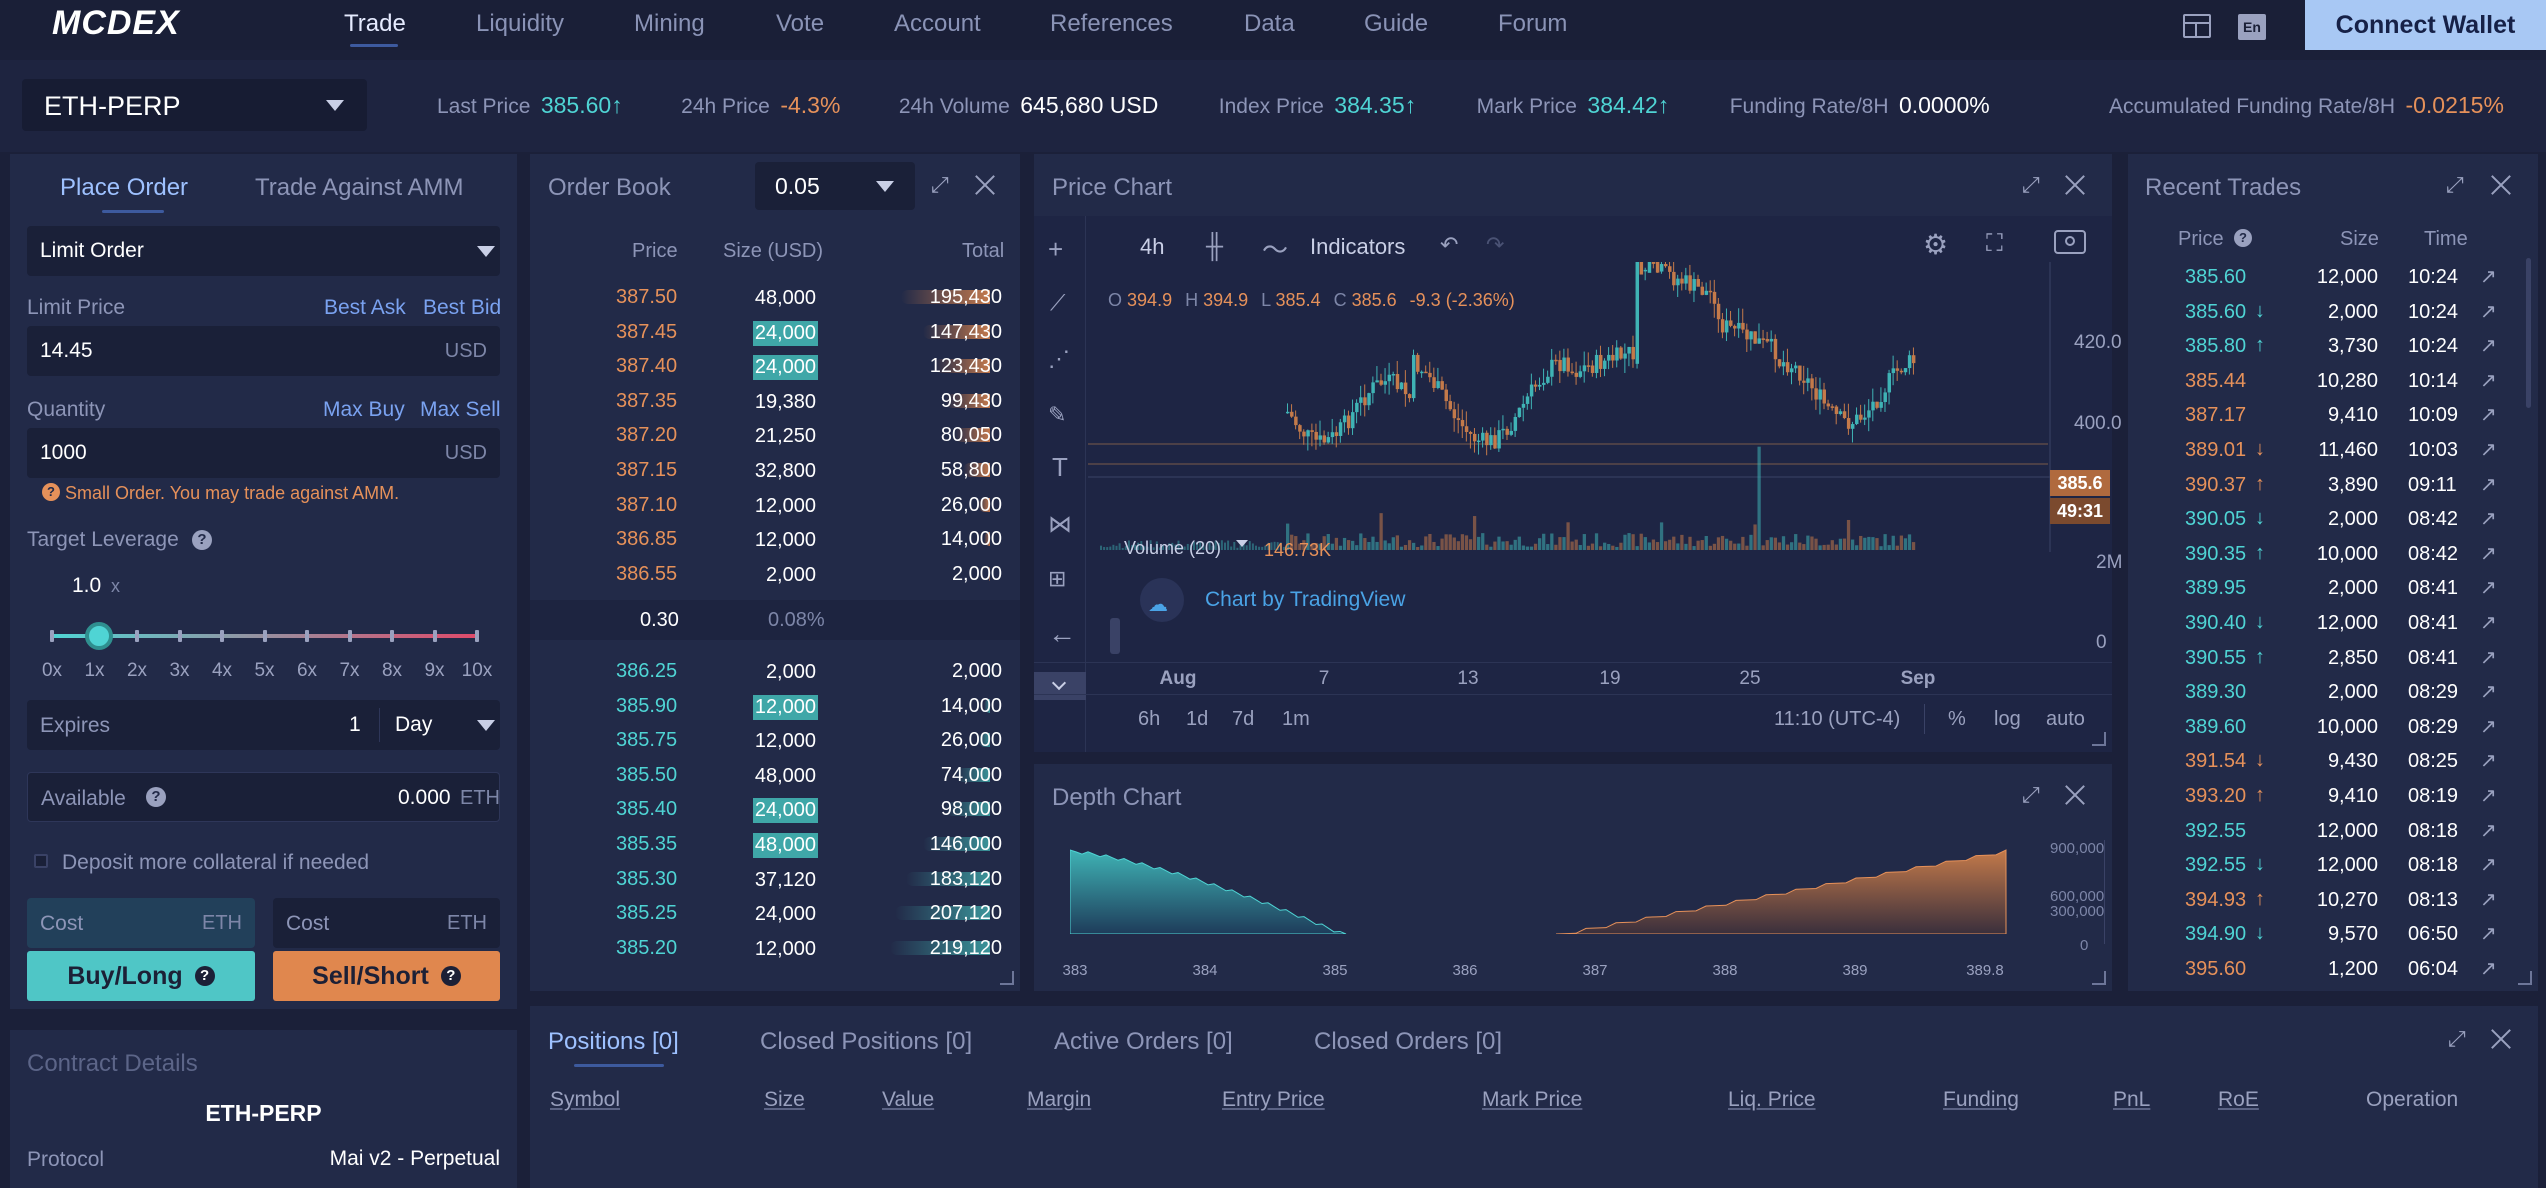 The image size is (2546, 1188). I want to click on range-1d: 1d, so click(1197, 719).